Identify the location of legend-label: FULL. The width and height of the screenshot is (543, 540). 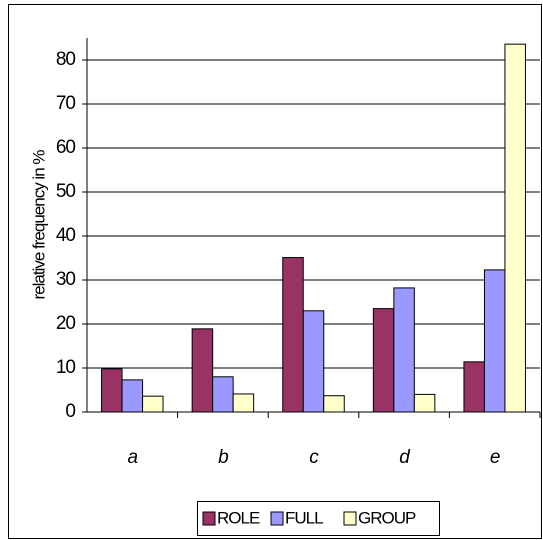
(304, 517).